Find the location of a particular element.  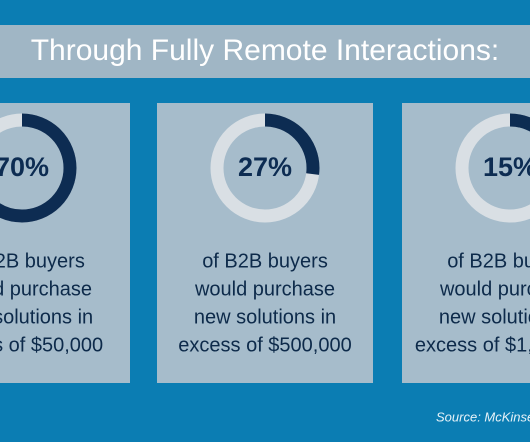

percent-label: 70% is located at coordinates (24, 167).